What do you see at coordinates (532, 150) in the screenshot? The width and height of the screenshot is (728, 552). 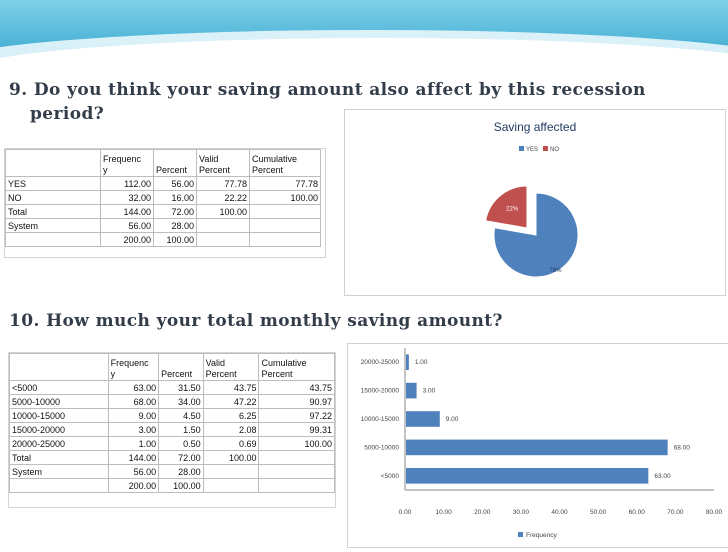 I see `legend-label: YES` at bounding box center [532, 150].